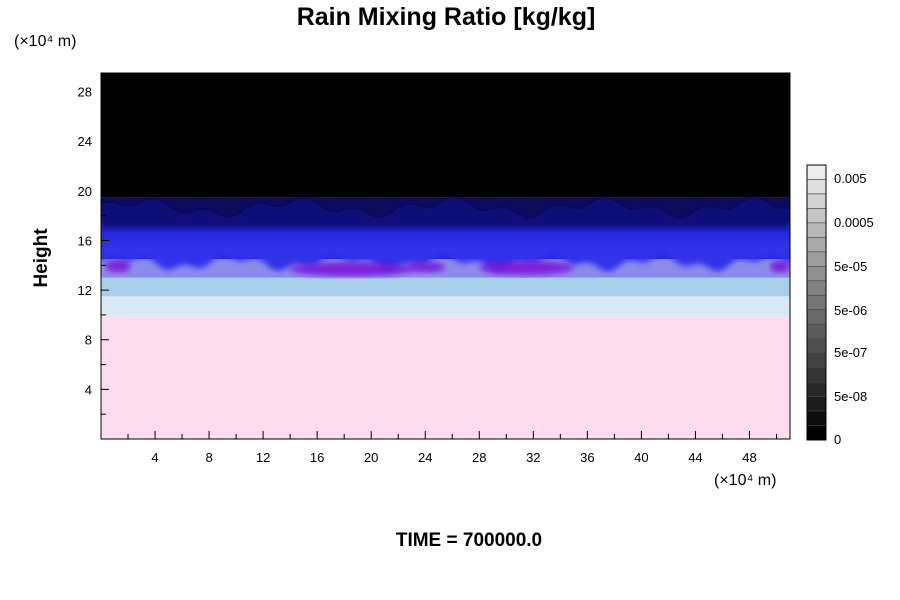  What do you see at coordinates (317, 457) in the screenshot?
I see `x-tick-label: 16` at bounding box center [317, 457].